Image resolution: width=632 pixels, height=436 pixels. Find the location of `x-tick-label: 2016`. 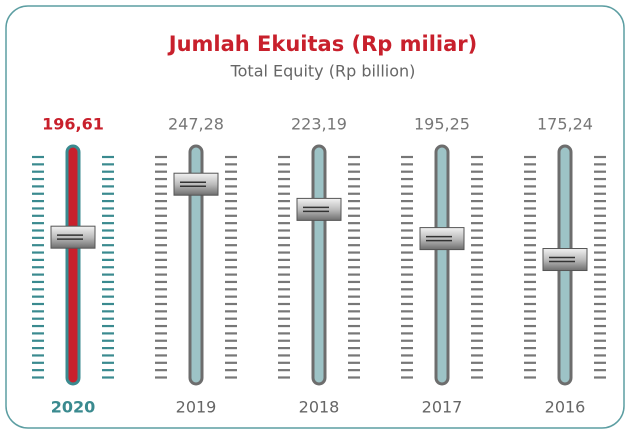

x-tick-label: 2016 is located at coordinates (565, 407).